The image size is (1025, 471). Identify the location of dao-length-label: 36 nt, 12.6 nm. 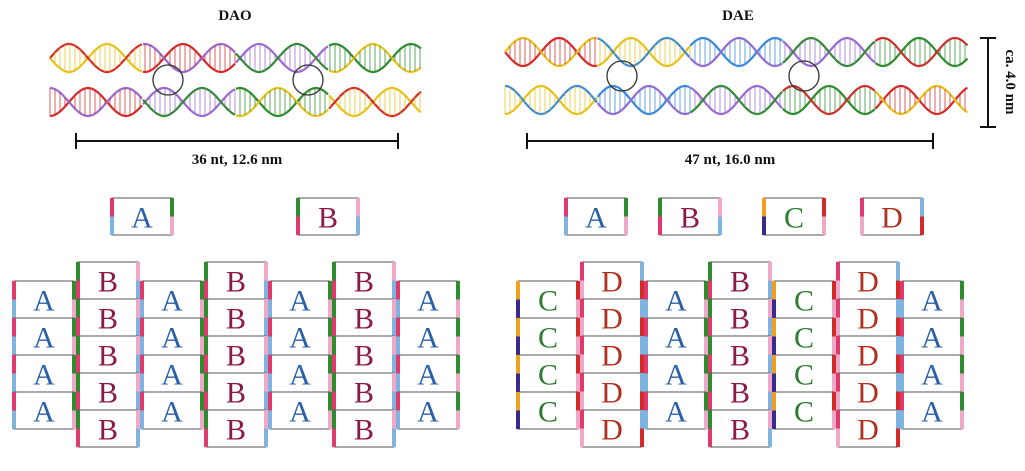
(237, 160).